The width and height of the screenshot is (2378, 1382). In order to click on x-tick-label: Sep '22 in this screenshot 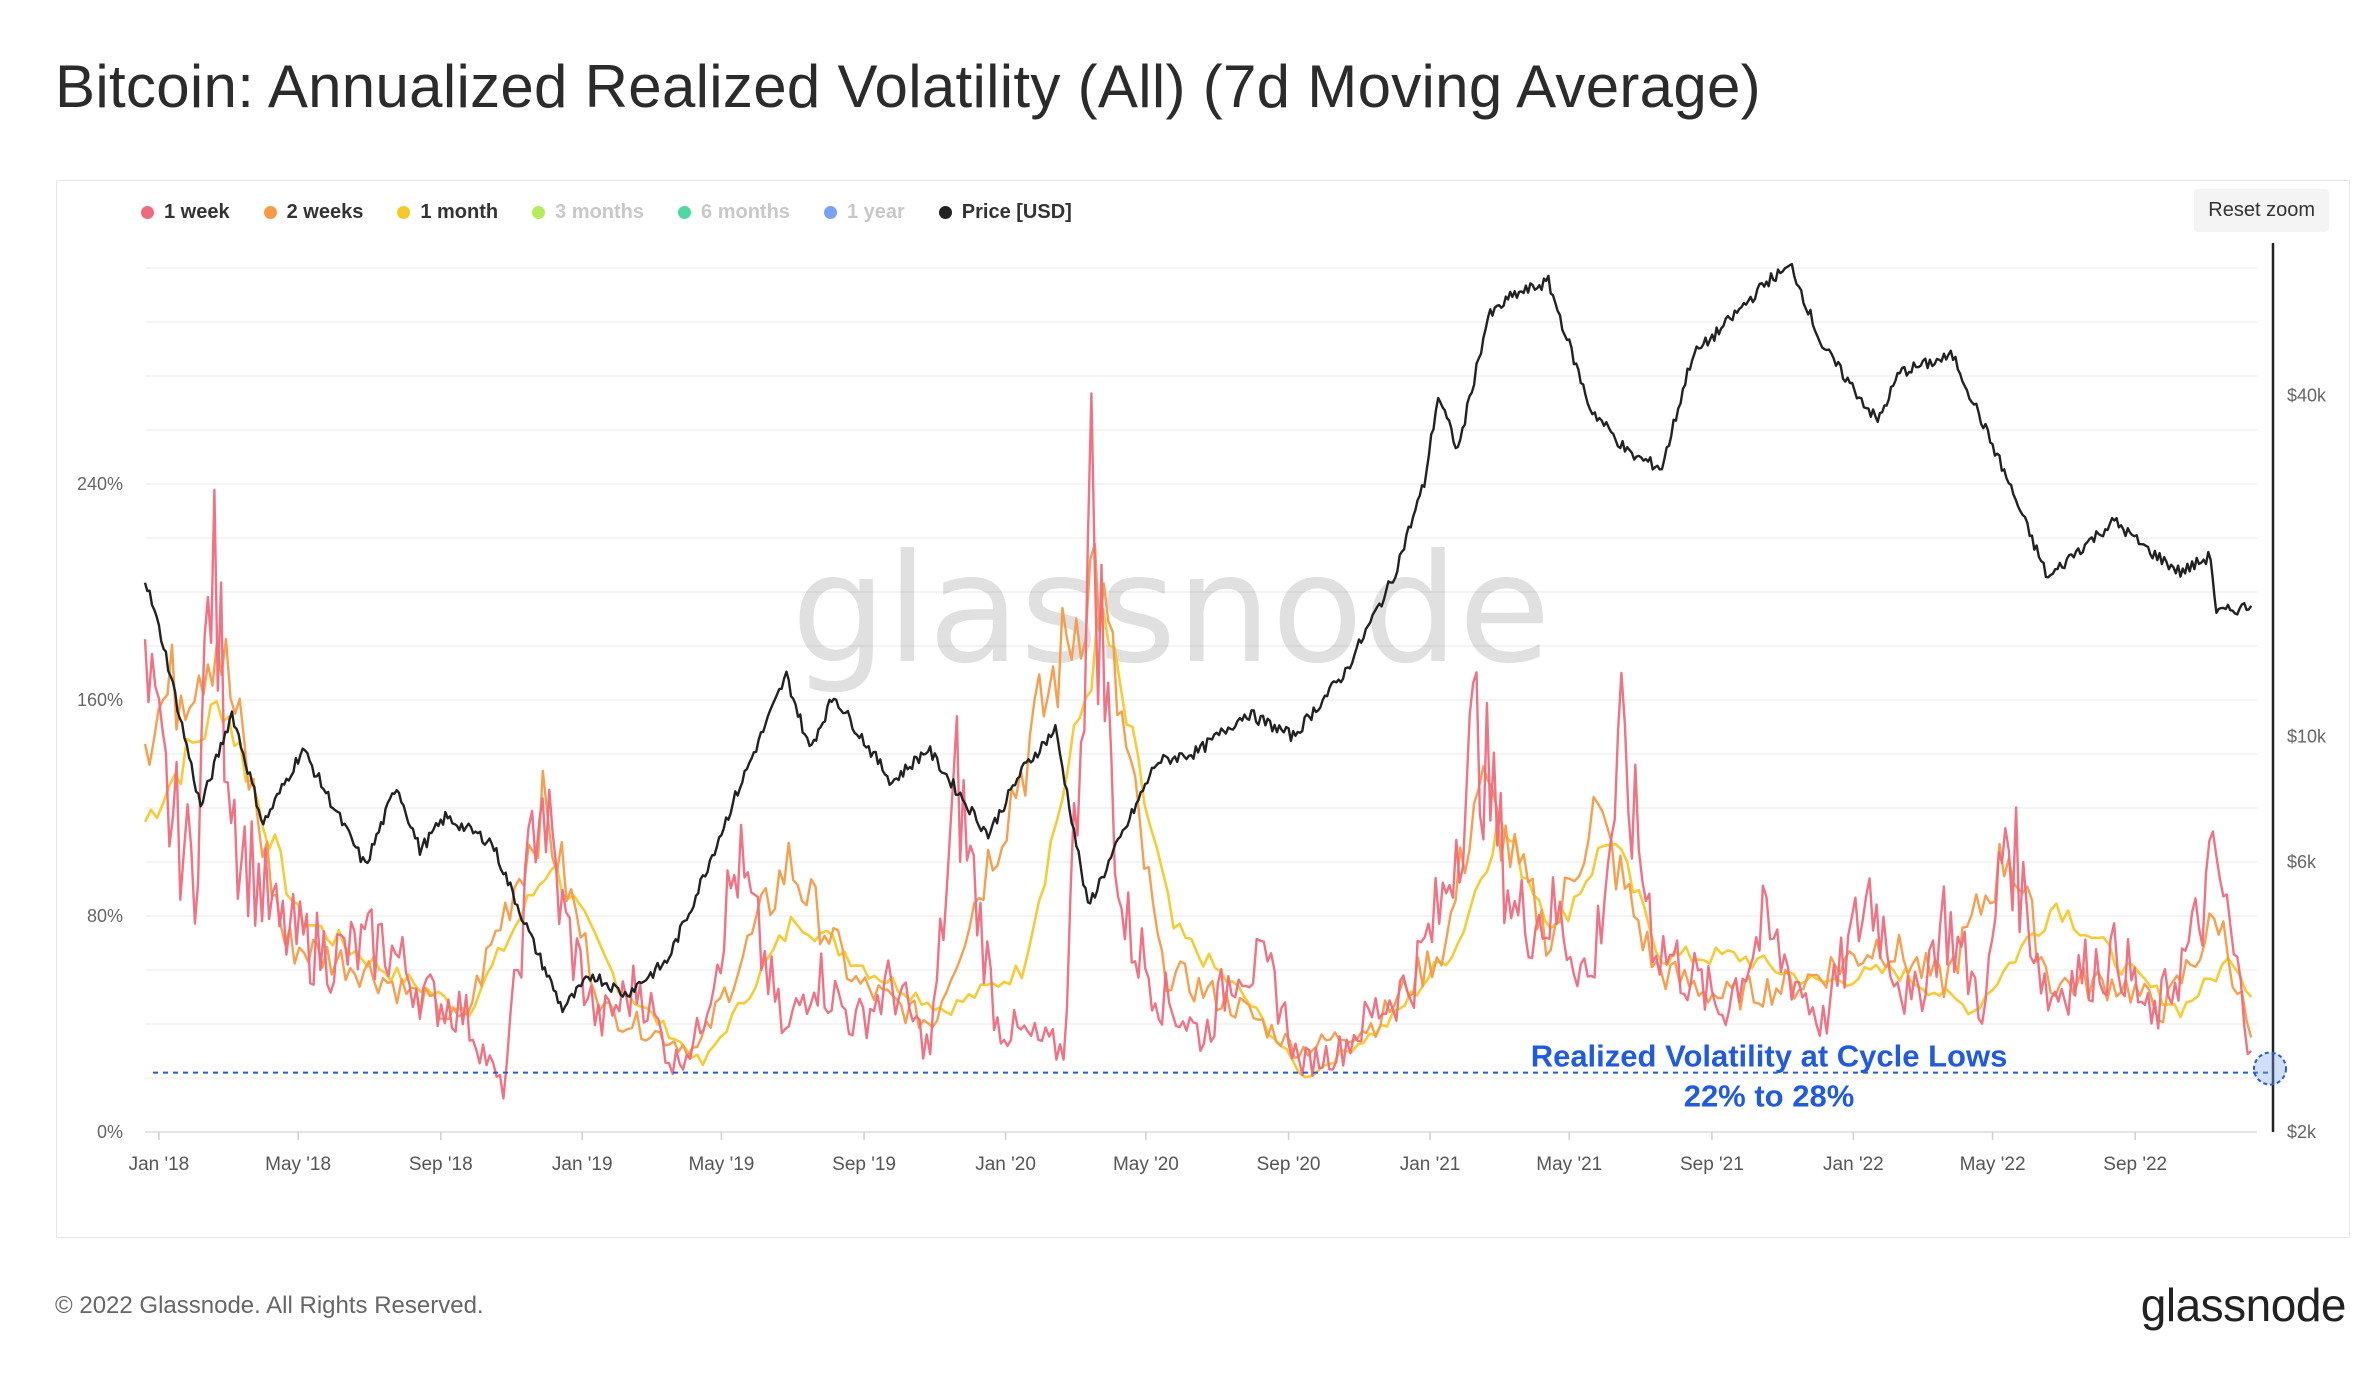, I will do `click(2135, 1164)`.